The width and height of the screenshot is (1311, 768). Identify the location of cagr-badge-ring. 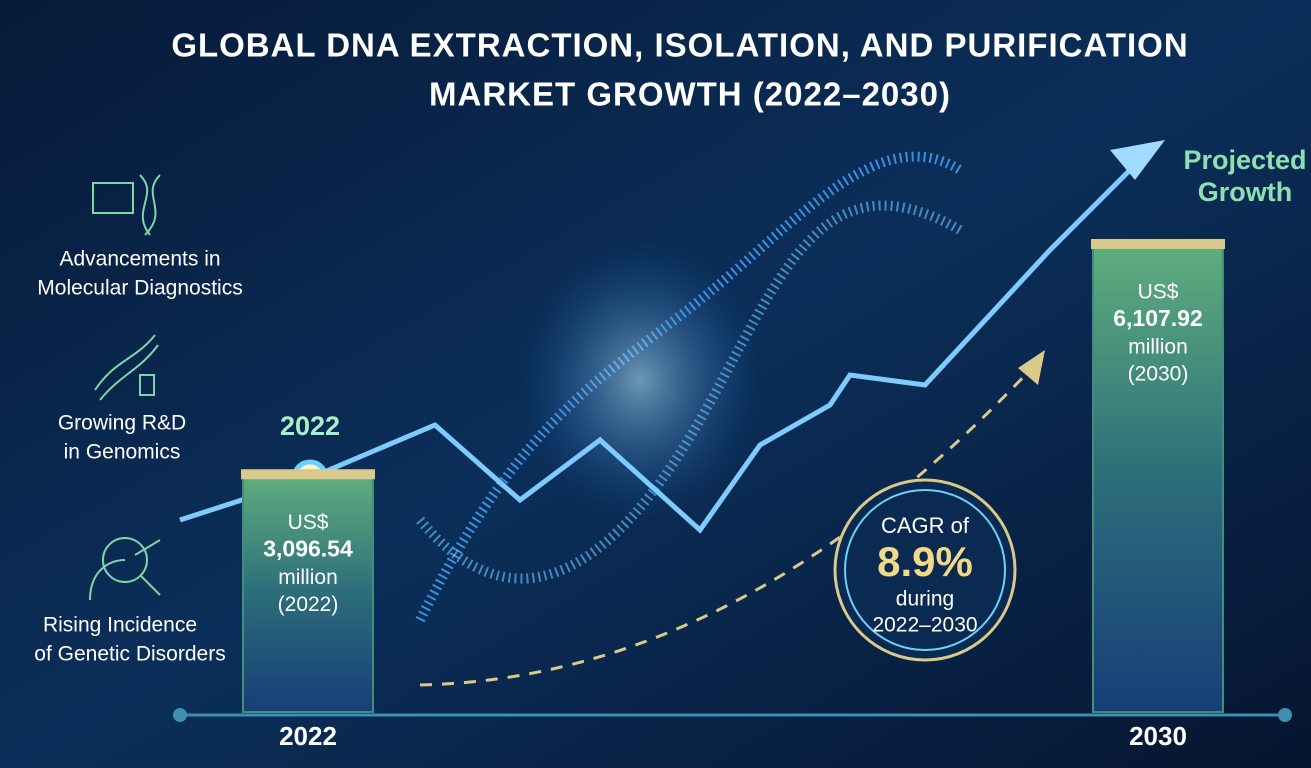
(925, 570).